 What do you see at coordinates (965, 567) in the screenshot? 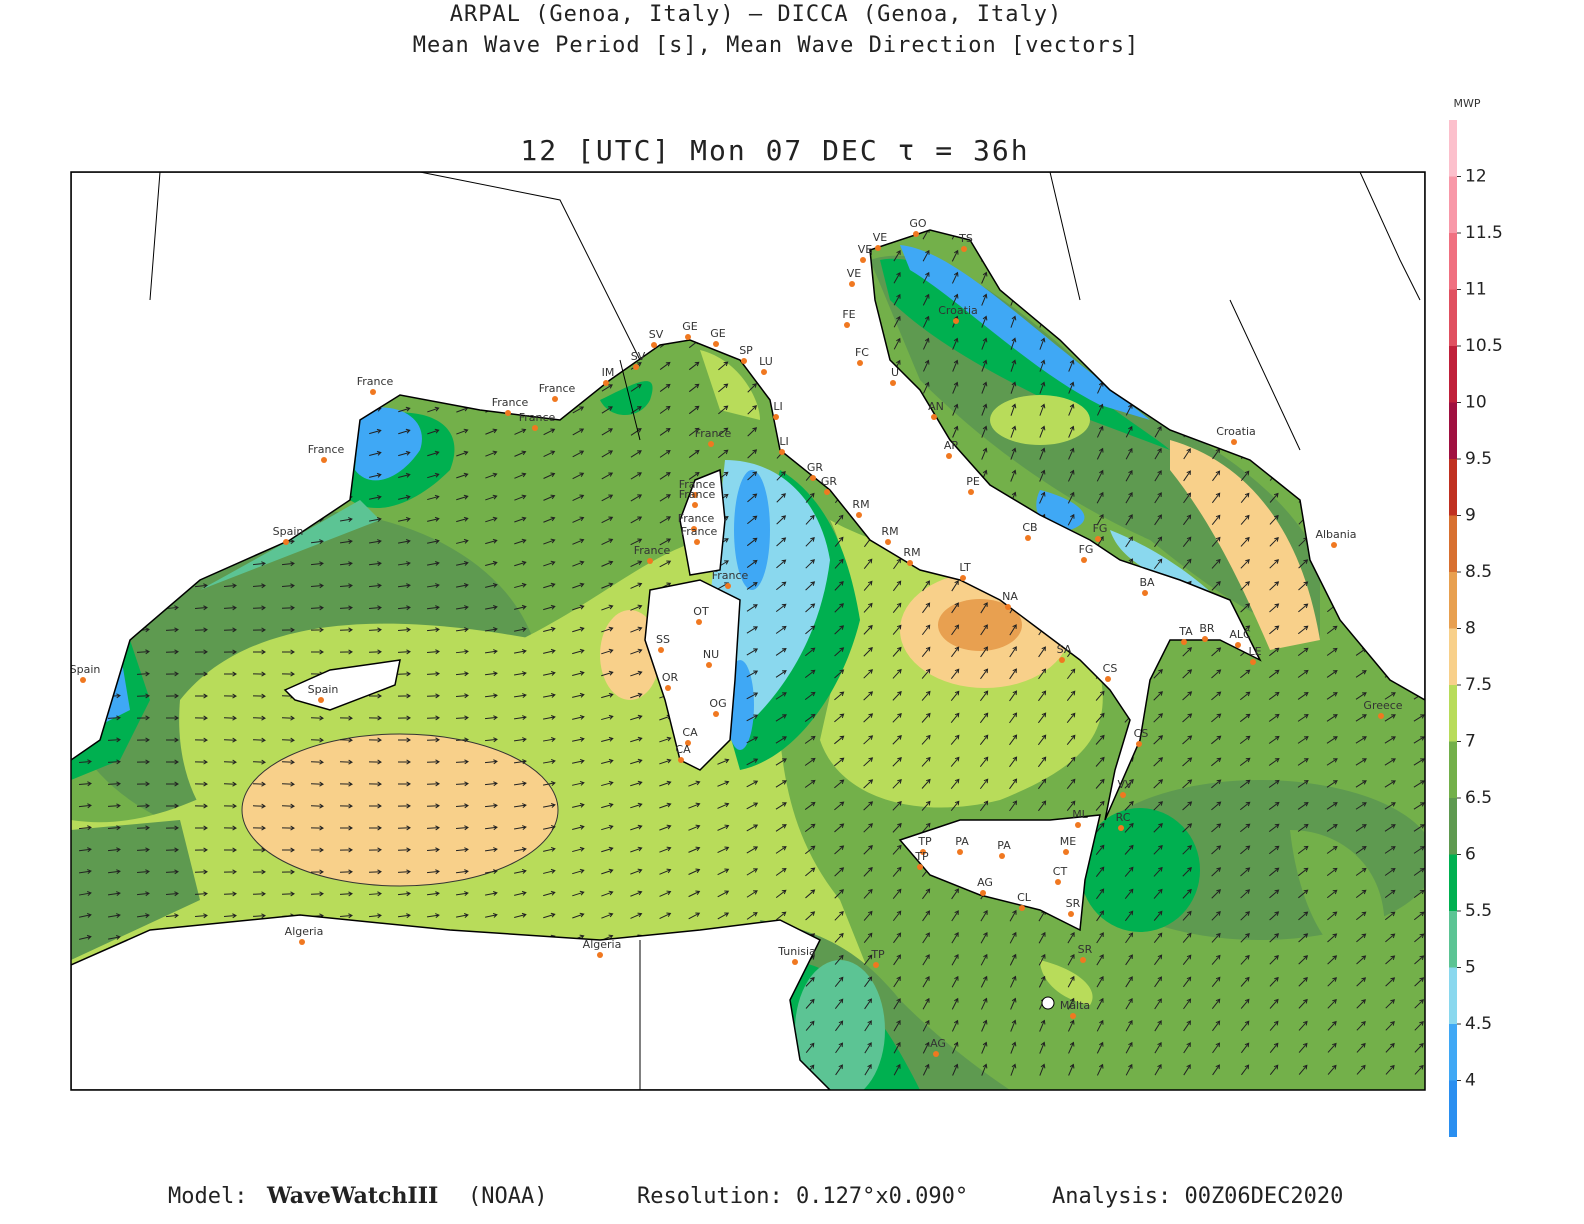
I see `station-label: LT` at bounding box center [965, 567].